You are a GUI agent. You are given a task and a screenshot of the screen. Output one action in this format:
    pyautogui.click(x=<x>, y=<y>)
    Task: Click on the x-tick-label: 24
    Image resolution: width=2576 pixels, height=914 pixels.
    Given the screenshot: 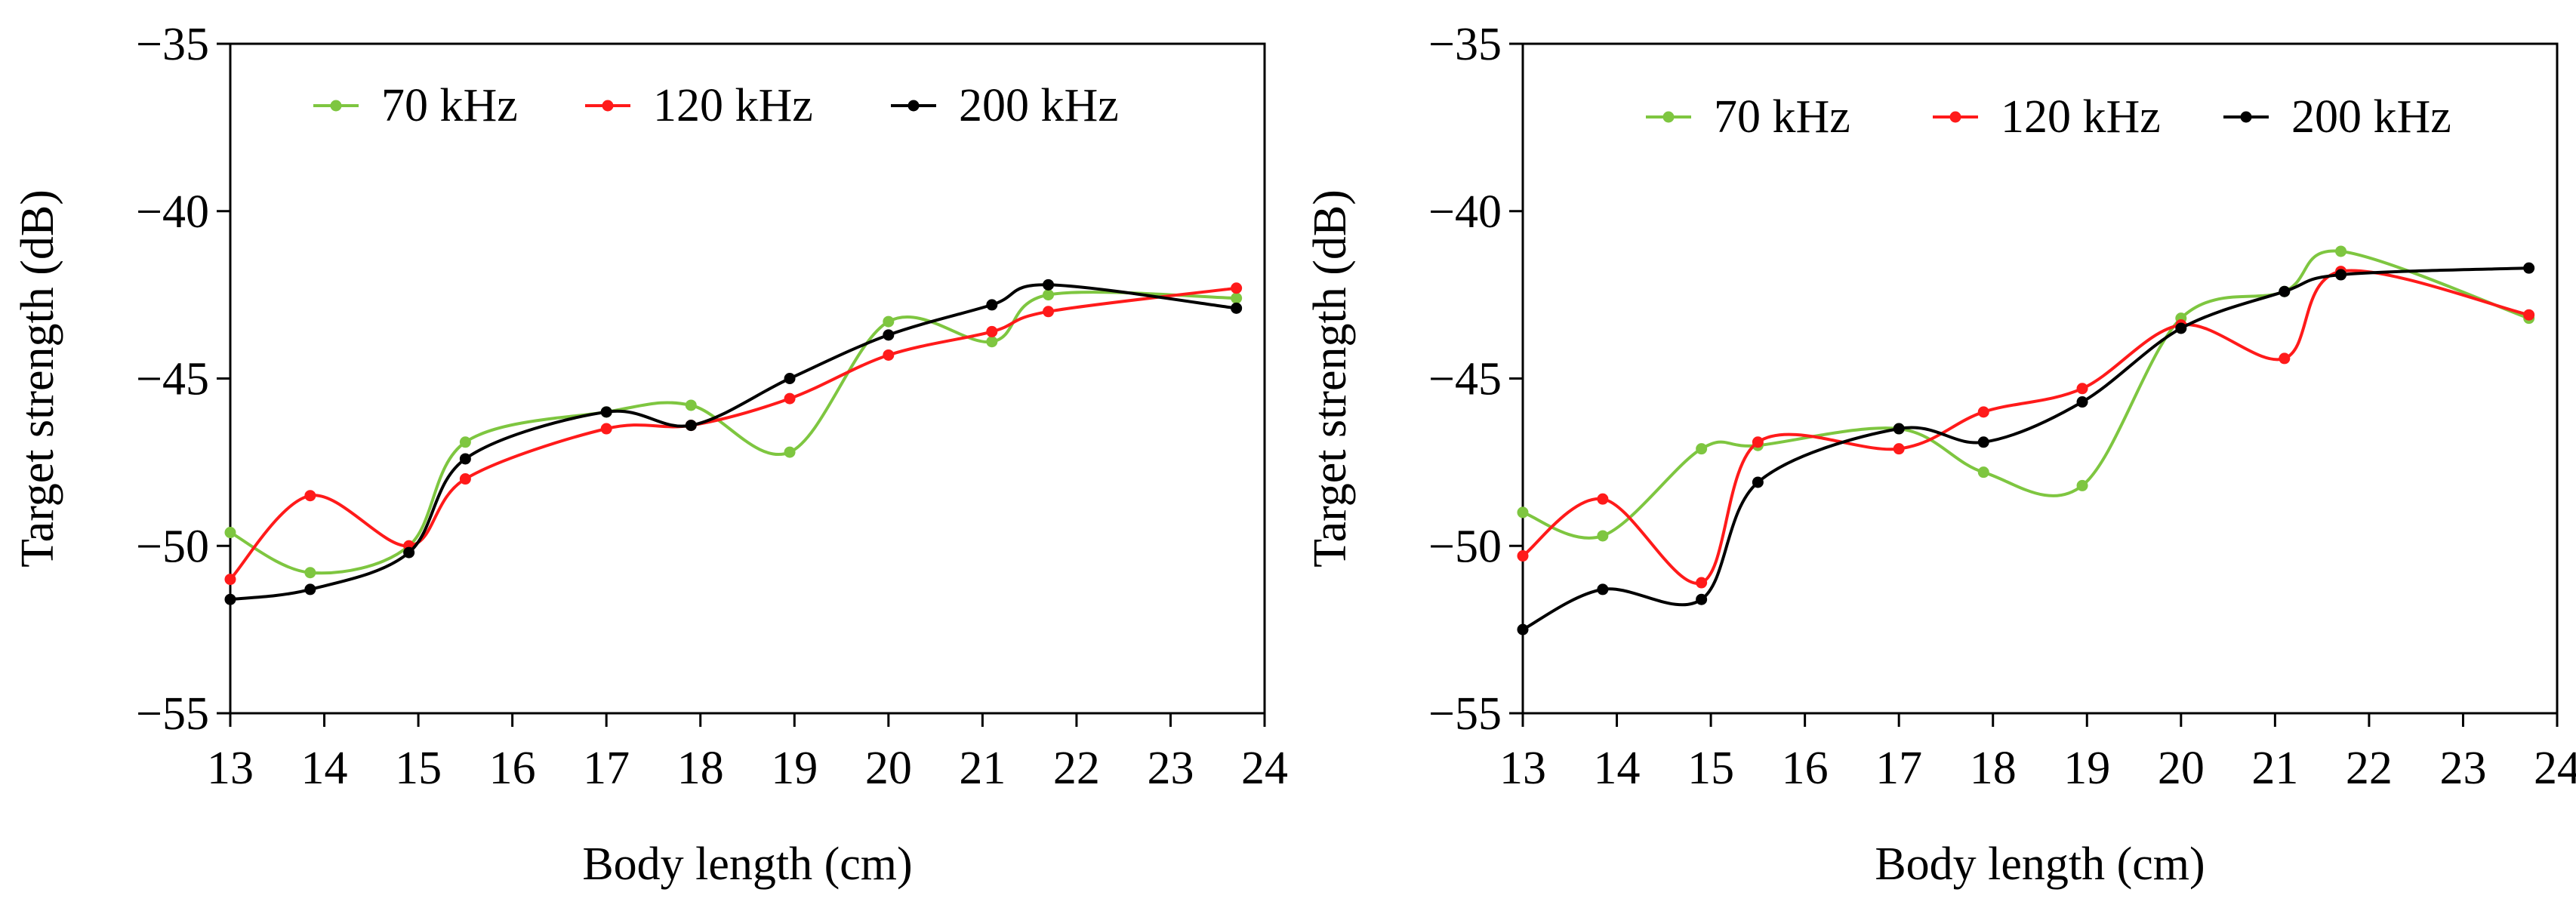 What is the action you would take?
    pyautogui.click(x=2555, y=768)
    